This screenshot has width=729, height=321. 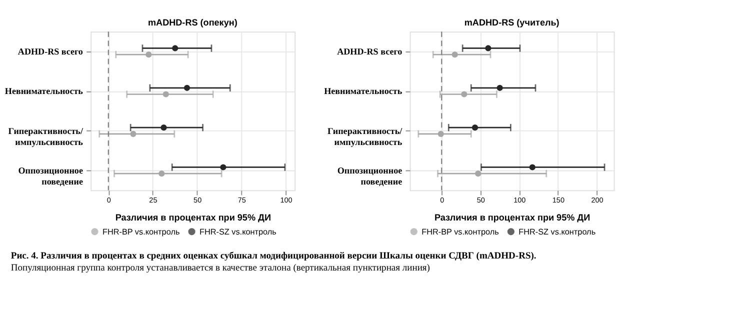 What do you see at coordinates (220, 268) in the screenshot?
I see `text: Популяционная группа контроля устанавливается в качестве эталона (вертикальная пунктирная линия)` at bounding box center [220, 268].